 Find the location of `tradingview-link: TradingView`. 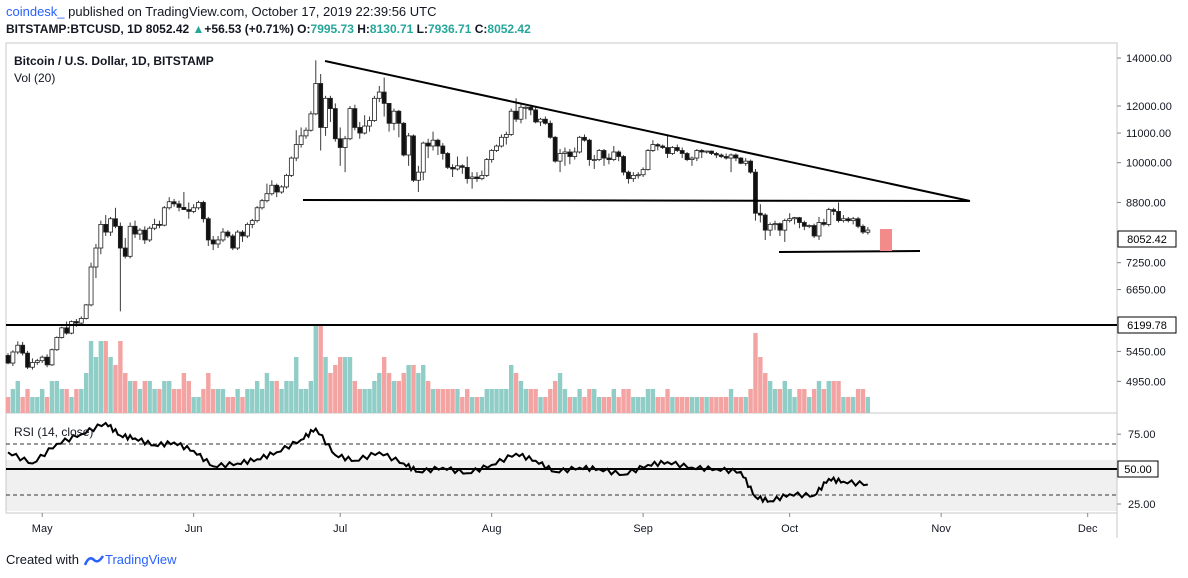

tradingview-link: TradingView is located at coordinates (130, 559).